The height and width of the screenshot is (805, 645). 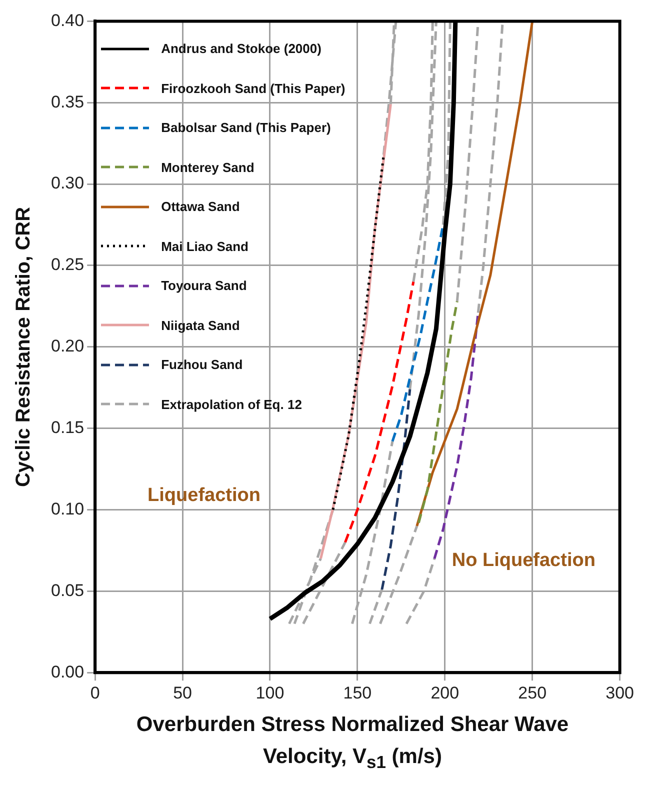 What do you see at coordinates (246, 128) in the screenshot?
I see `legend-label: Babolsar Sand (This Paper)` at bounding box center [246, 128].